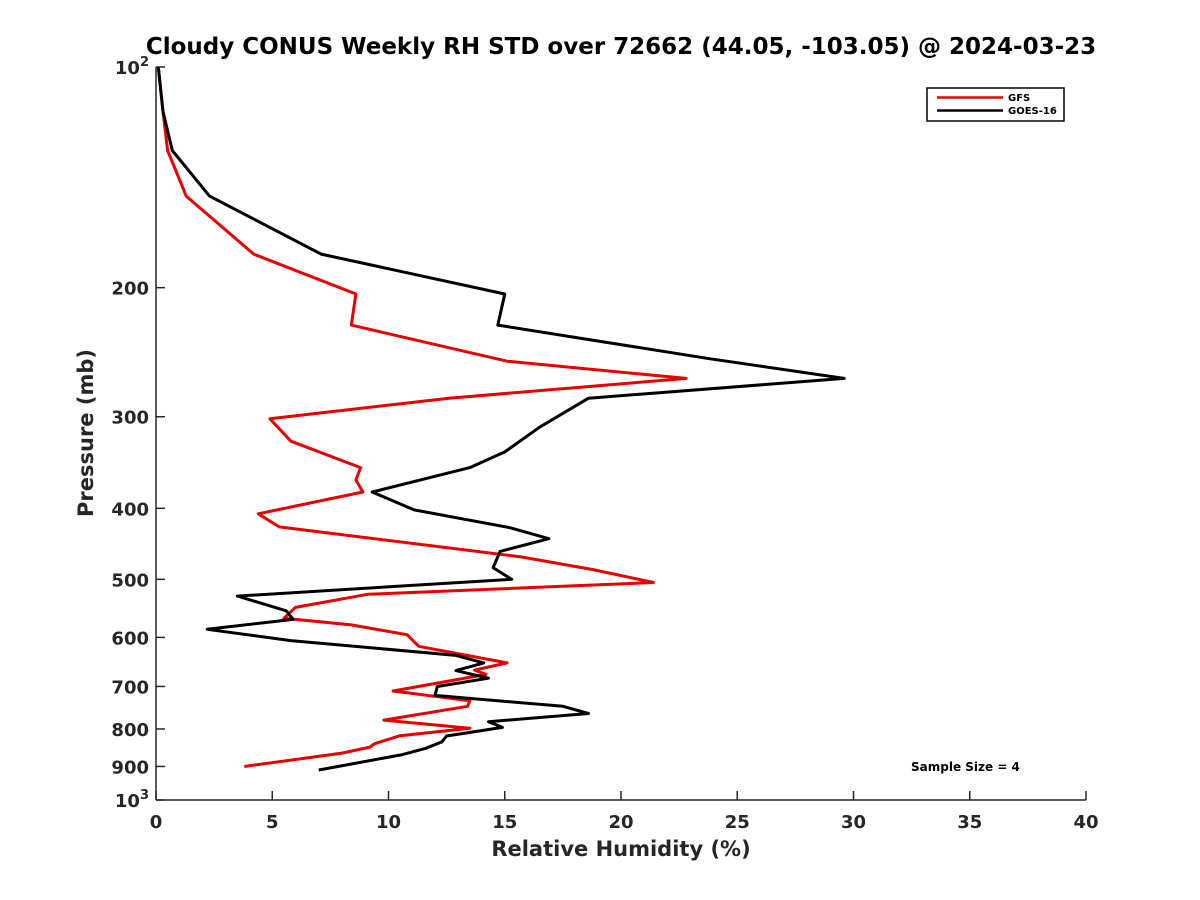 The image size is (1200, 900). I want to click on x-tick-label: 40, so click(1085, 822).